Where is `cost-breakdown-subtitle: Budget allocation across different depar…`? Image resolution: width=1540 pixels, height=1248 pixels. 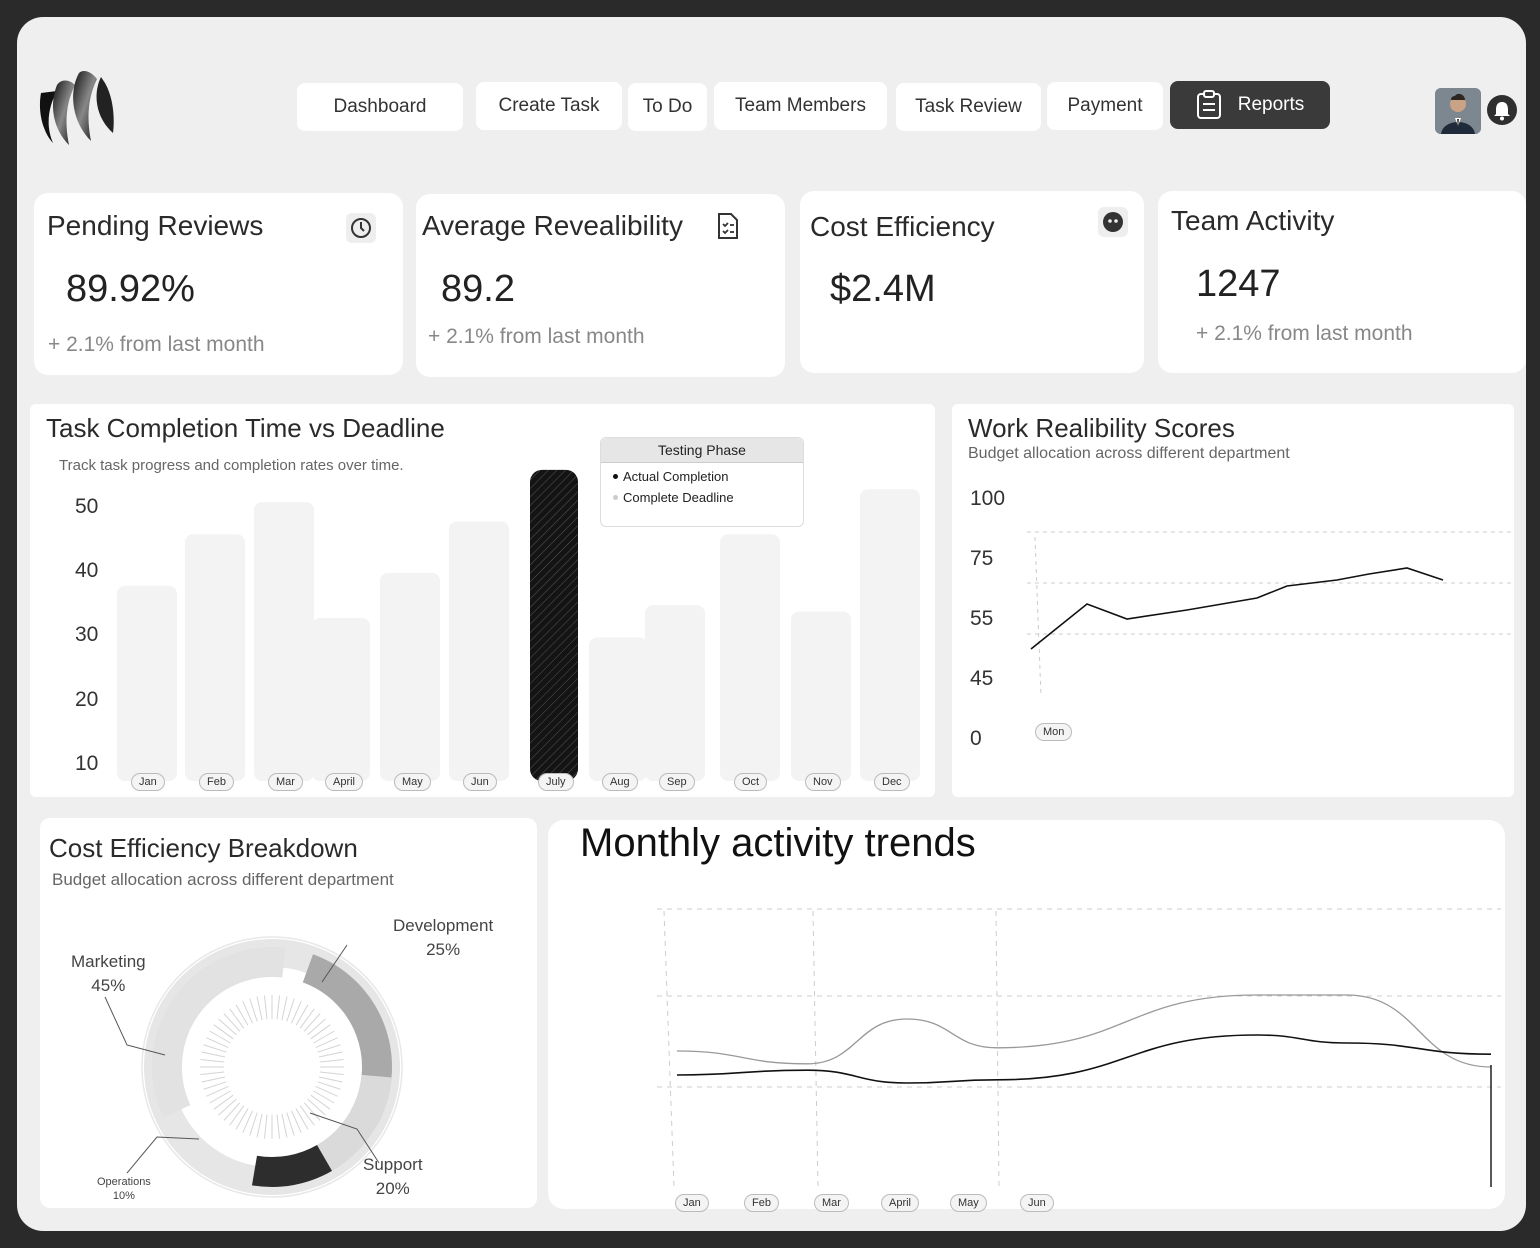 cost-breakdown-subtitle: Budget allocation across different depar… is located at coordinates (223, 879).